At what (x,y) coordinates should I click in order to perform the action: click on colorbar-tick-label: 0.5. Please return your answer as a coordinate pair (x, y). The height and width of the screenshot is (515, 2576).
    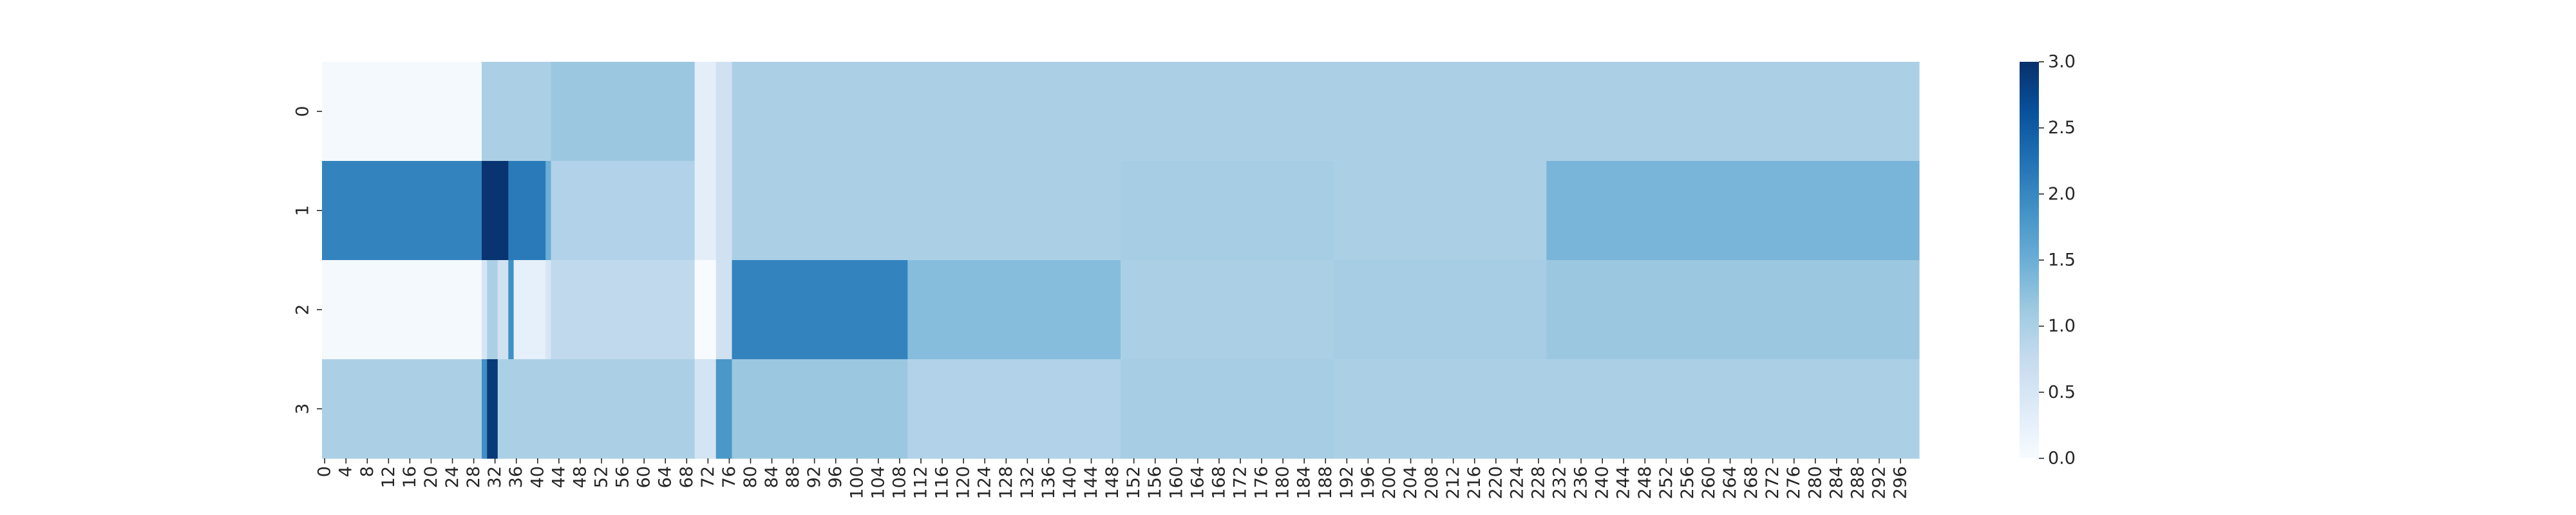
    Looking at the image, I should click on (2062, 392).